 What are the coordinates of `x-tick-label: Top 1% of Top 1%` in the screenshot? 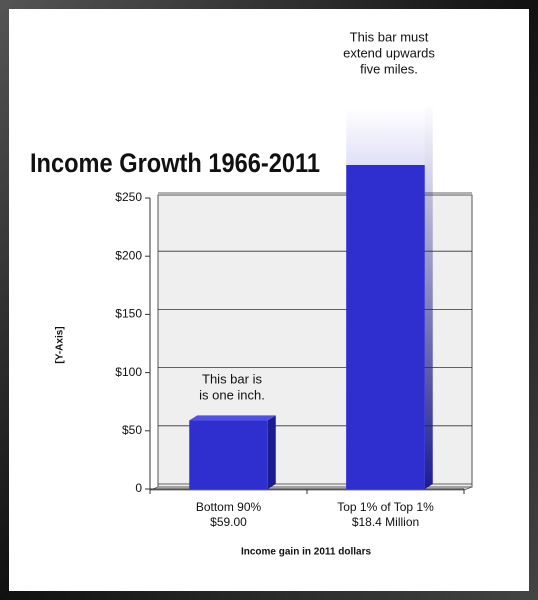 It's located at (385, 507).